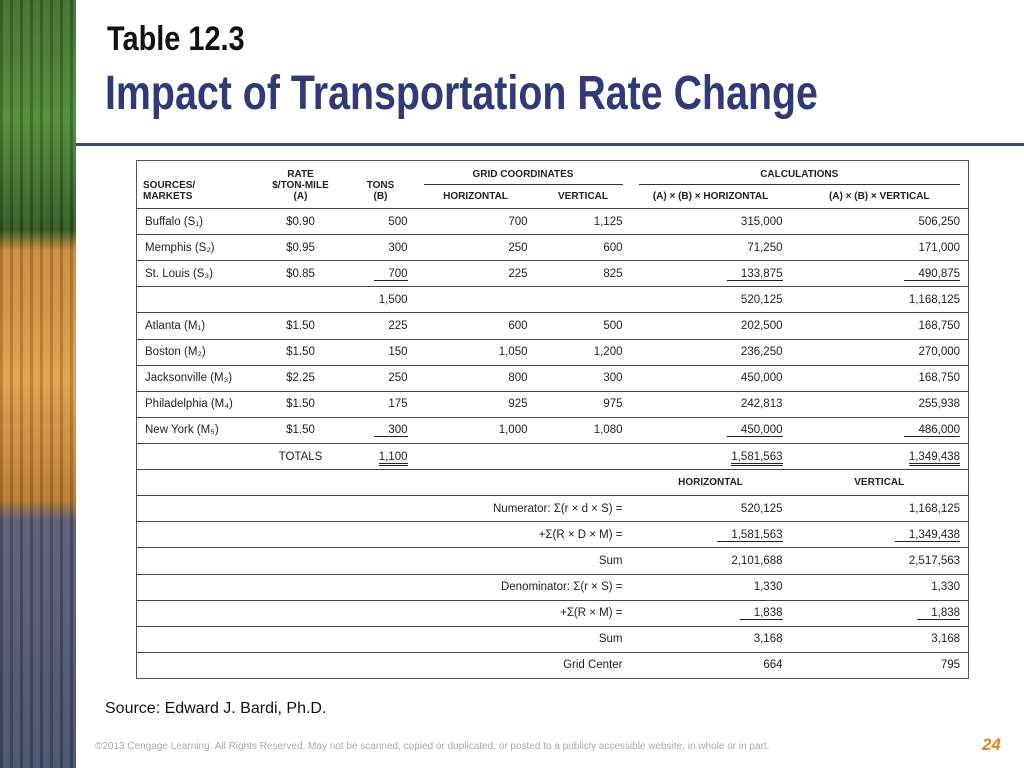  Describe the element at coordinates (710, 352) in the screenshot. I see `table-cell: 236,250` at that location.